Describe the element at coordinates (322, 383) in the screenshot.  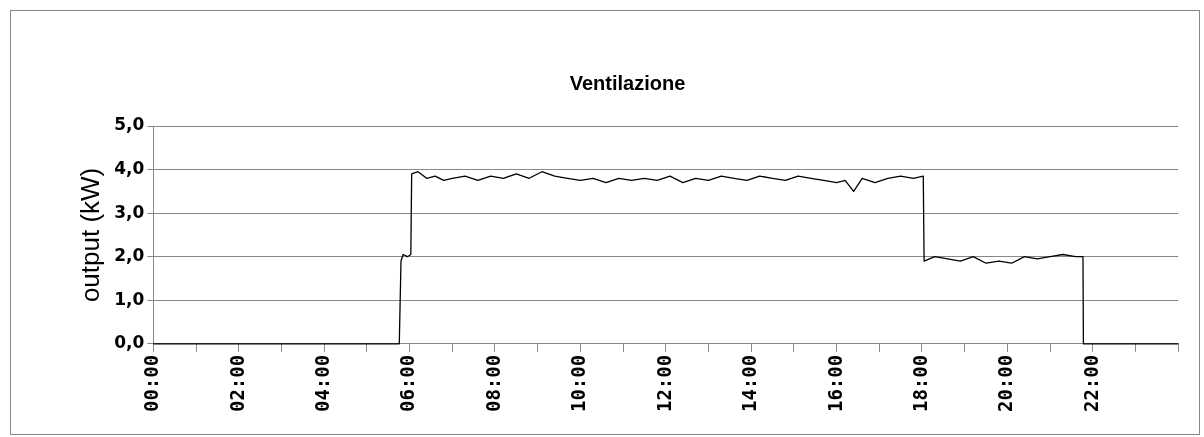
I see `x-tick-label: 04:00` at that location.